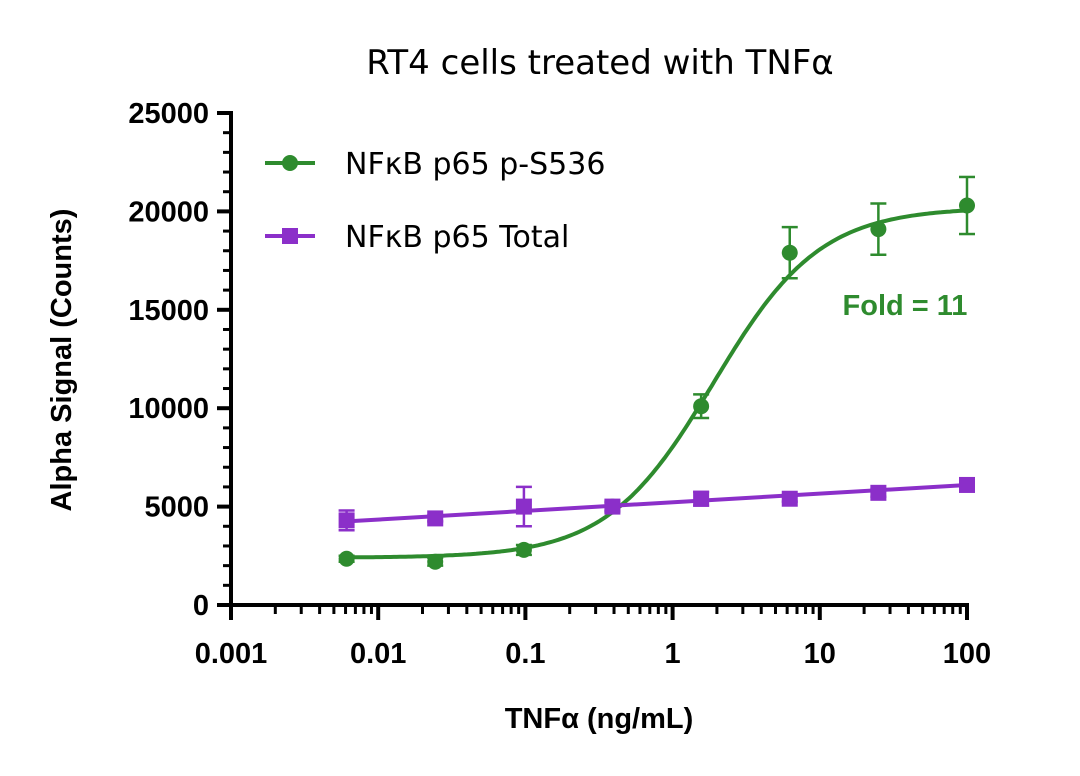 The height and width of the screenshot is (776, 1080). I want to click on fold-annotation: Fold = 11, so click(905, 306).